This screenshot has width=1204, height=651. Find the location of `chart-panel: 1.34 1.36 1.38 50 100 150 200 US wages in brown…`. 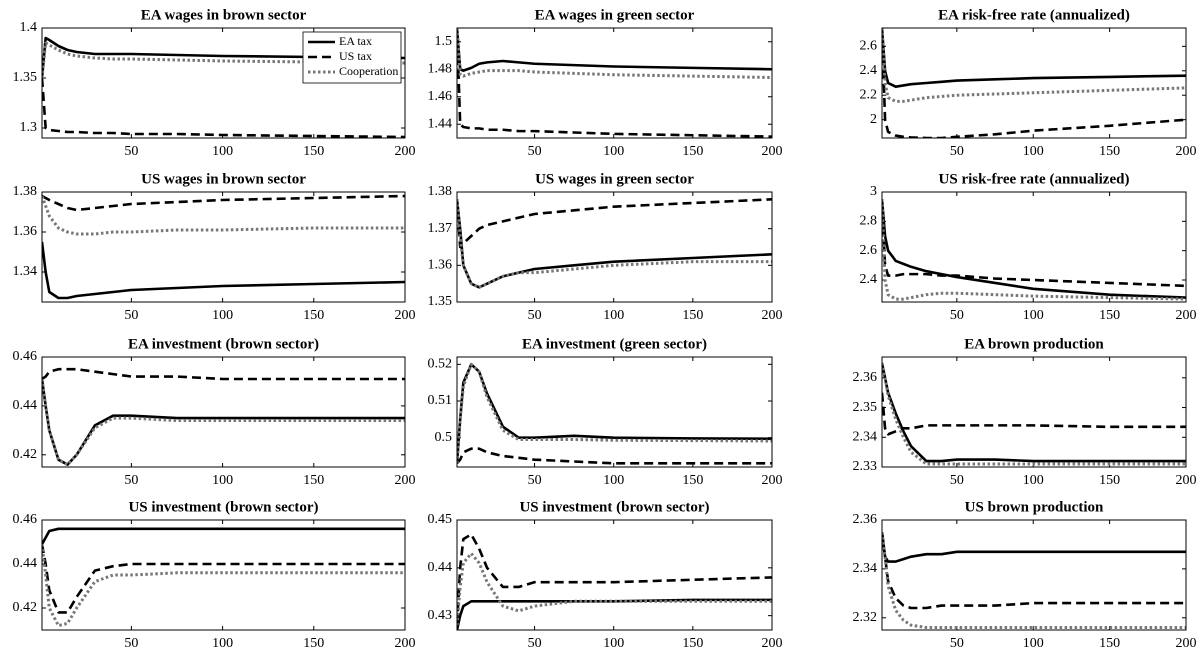

chart-panel: 1.34 1.36 1.38 50 100 150 200 US wages in brown… is located at coordinates (214, 247).